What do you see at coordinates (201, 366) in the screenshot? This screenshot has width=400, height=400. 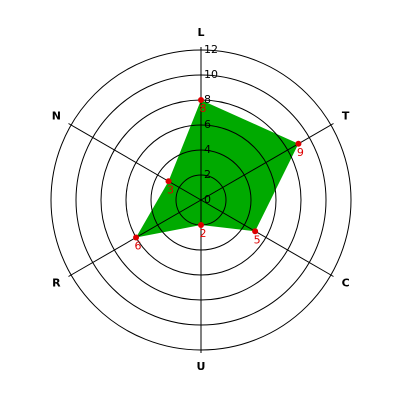 I see `category-label: U` at bounding box center [201, 366].